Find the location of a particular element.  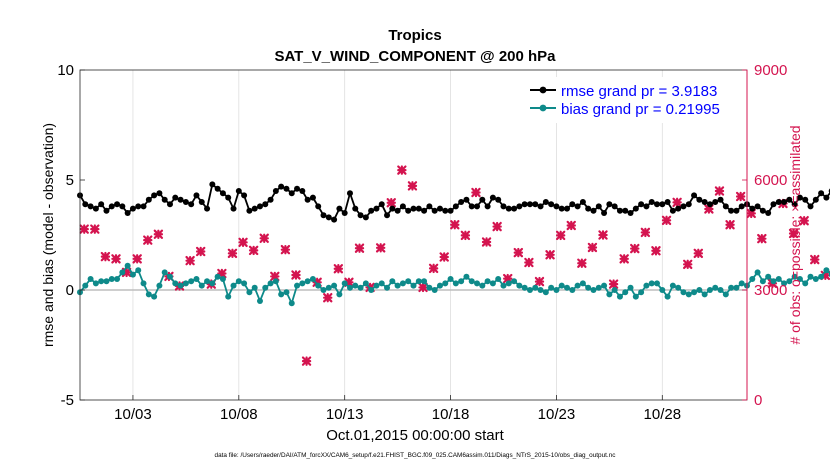

y-left-tick-label: 10 is located at coordinates (65, 70).